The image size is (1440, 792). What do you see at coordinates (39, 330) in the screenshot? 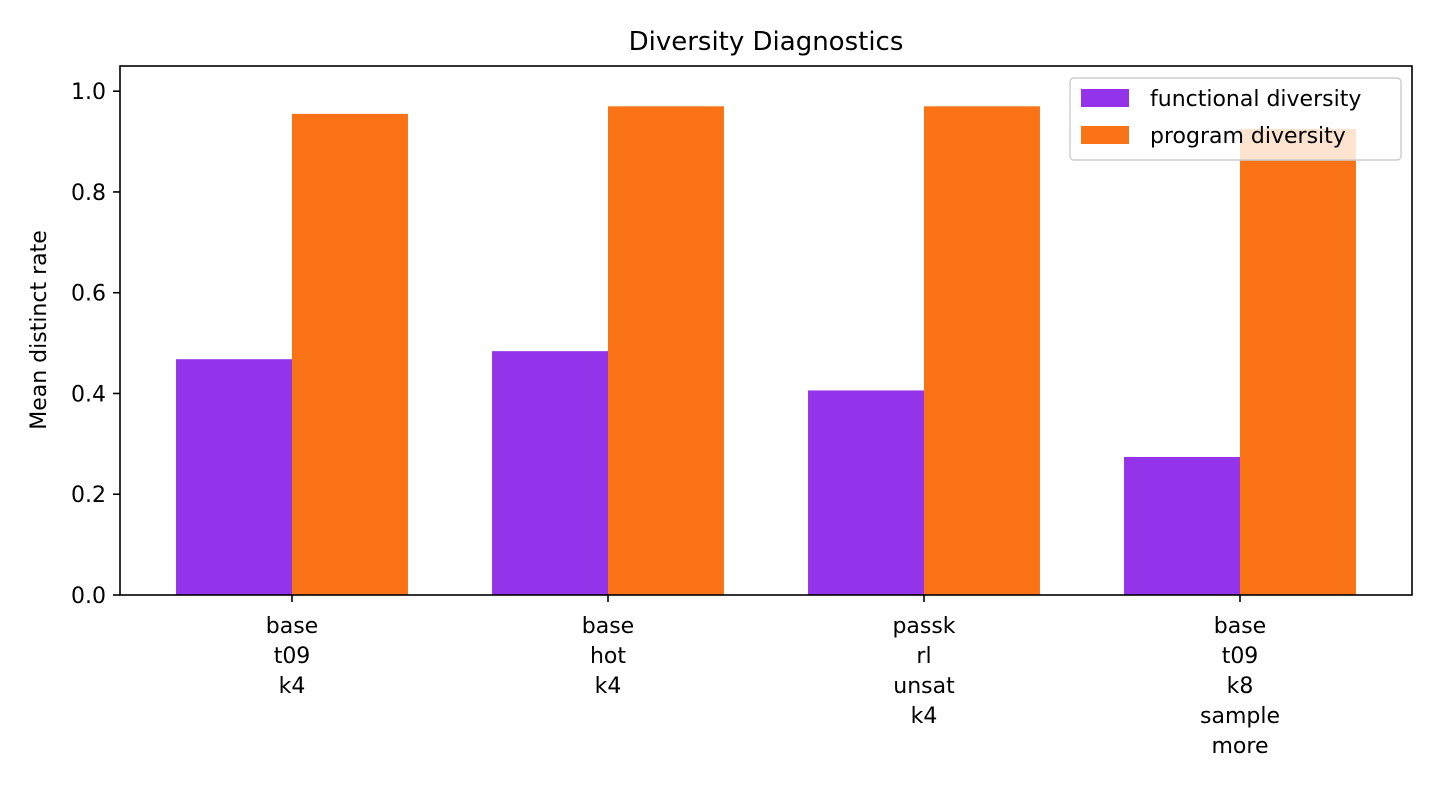
I see `y-axis-label: Mean distinct rate` at bounding box center [39, 330].